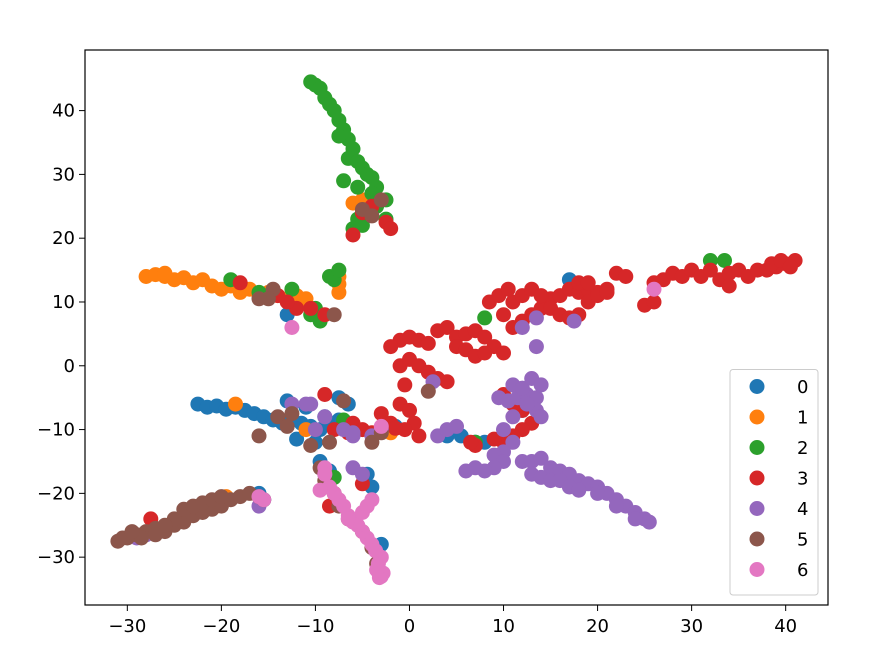  I want to click on y-tick-label: 30, so click(63, 174).